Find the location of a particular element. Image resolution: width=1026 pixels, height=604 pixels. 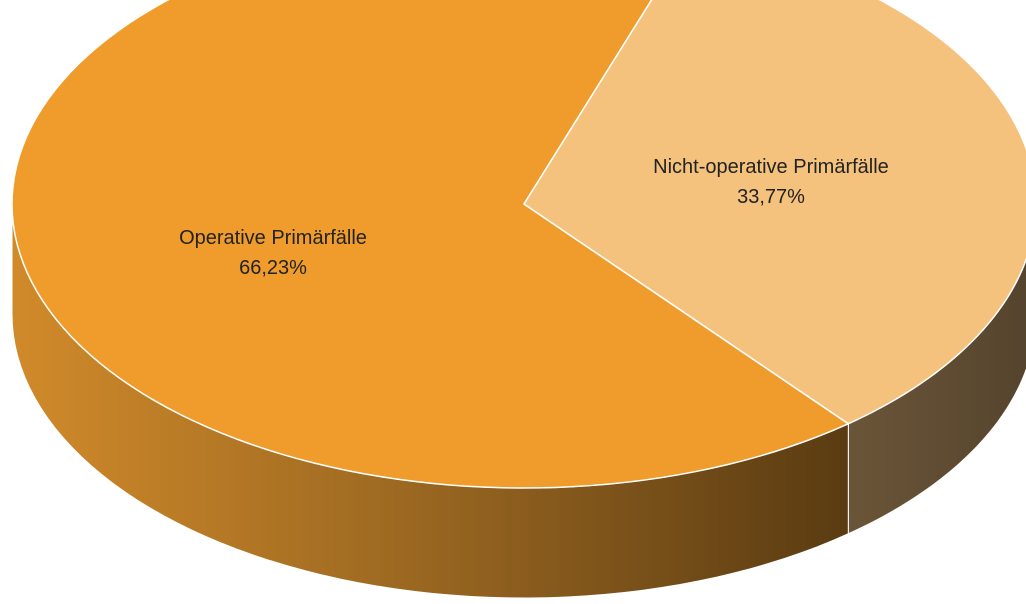

slice-label-nicht-operative: Nicht-operative Primärfälle is located at coordinates (771, 167).